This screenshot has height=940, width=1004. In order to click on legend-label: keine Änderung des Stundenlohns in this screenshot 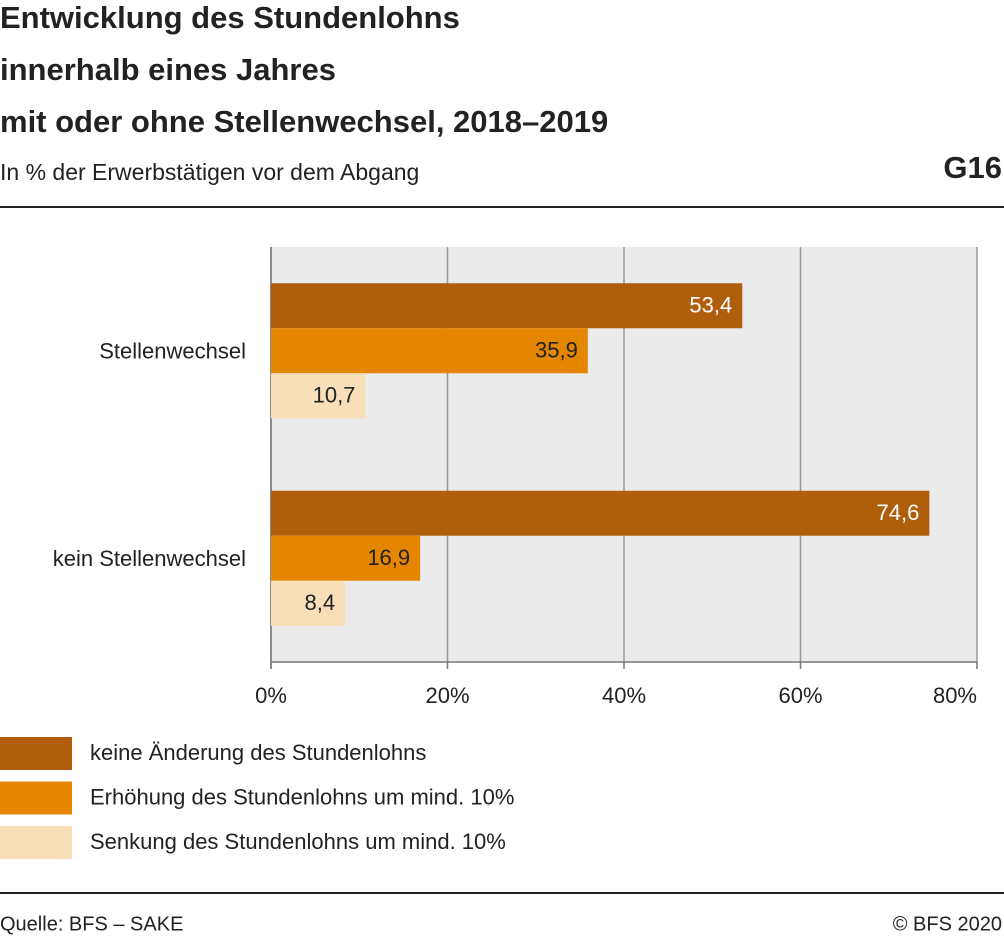, I will do `click(258, 752)`.